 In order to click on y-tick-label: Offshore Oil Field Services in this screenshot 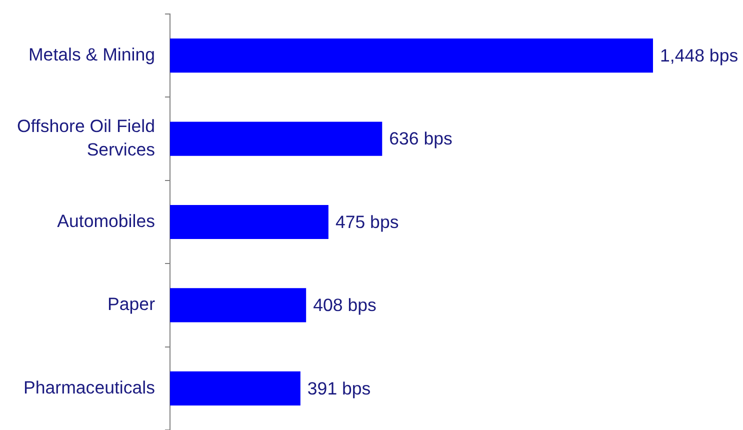, I will do `click(86, 138)`.